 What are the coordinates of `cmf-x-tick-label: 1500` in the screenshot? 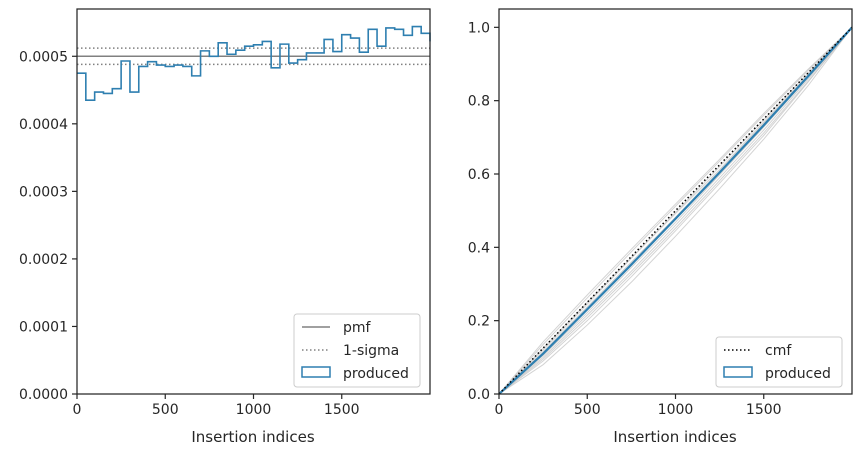 It's located at (764, 410).